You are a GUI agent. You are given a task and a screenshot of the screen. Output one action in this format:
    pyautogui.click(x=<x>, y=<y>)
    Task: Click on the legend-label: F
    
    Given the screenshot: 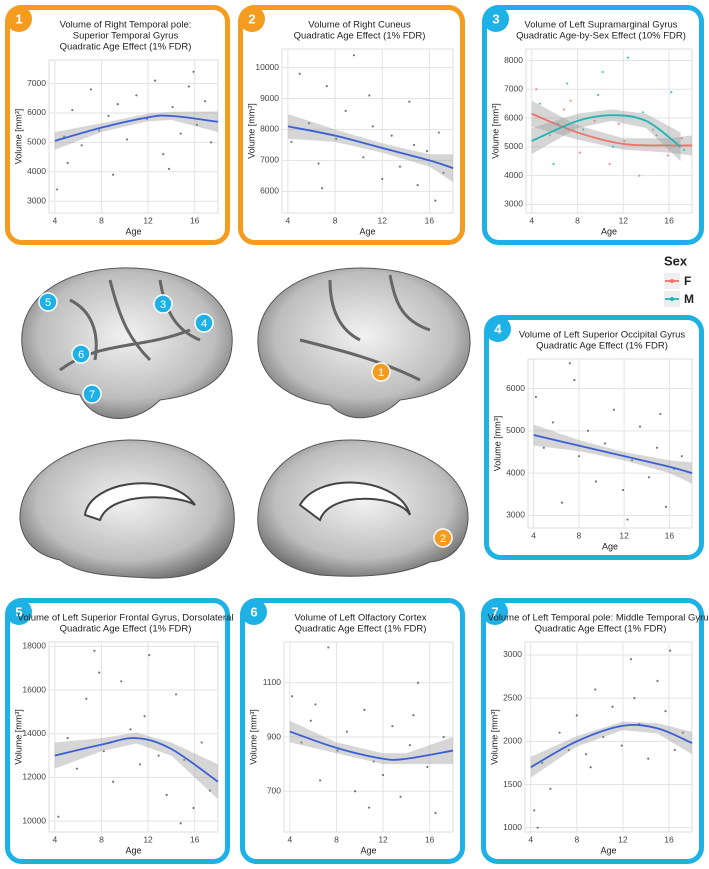 What is the action you would take?
    pyautogui.click(x=687, y=281)
    